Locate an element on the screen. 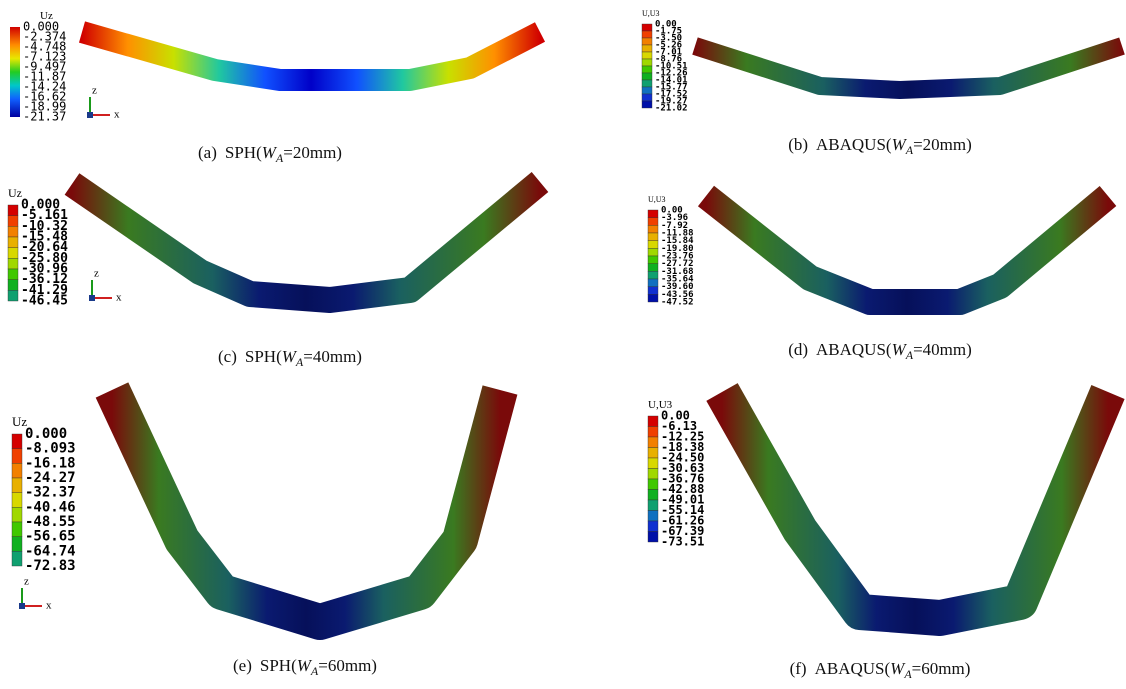  legend-label: -21.37 is located at coordinates (44, 117).